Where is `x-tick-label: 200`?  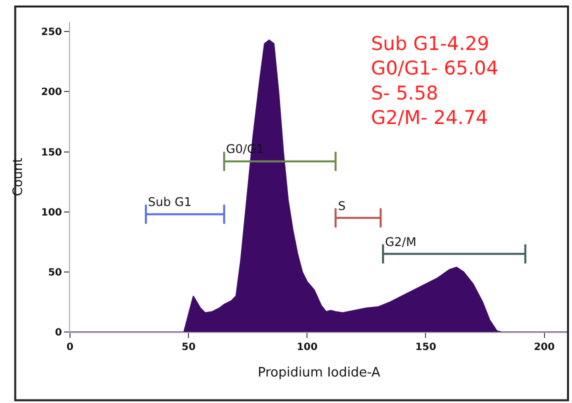
x-tick-label: 200 is located at coordinates (544, 347).